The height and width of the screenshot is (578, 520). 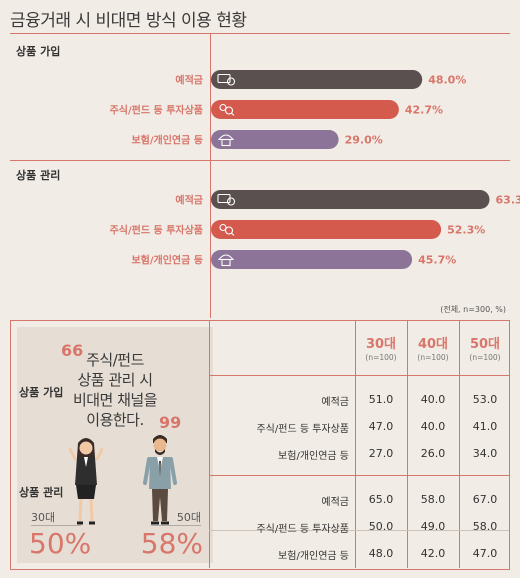 I want to click on bar-value-label: 52.3%, so click(x=466, y=230).